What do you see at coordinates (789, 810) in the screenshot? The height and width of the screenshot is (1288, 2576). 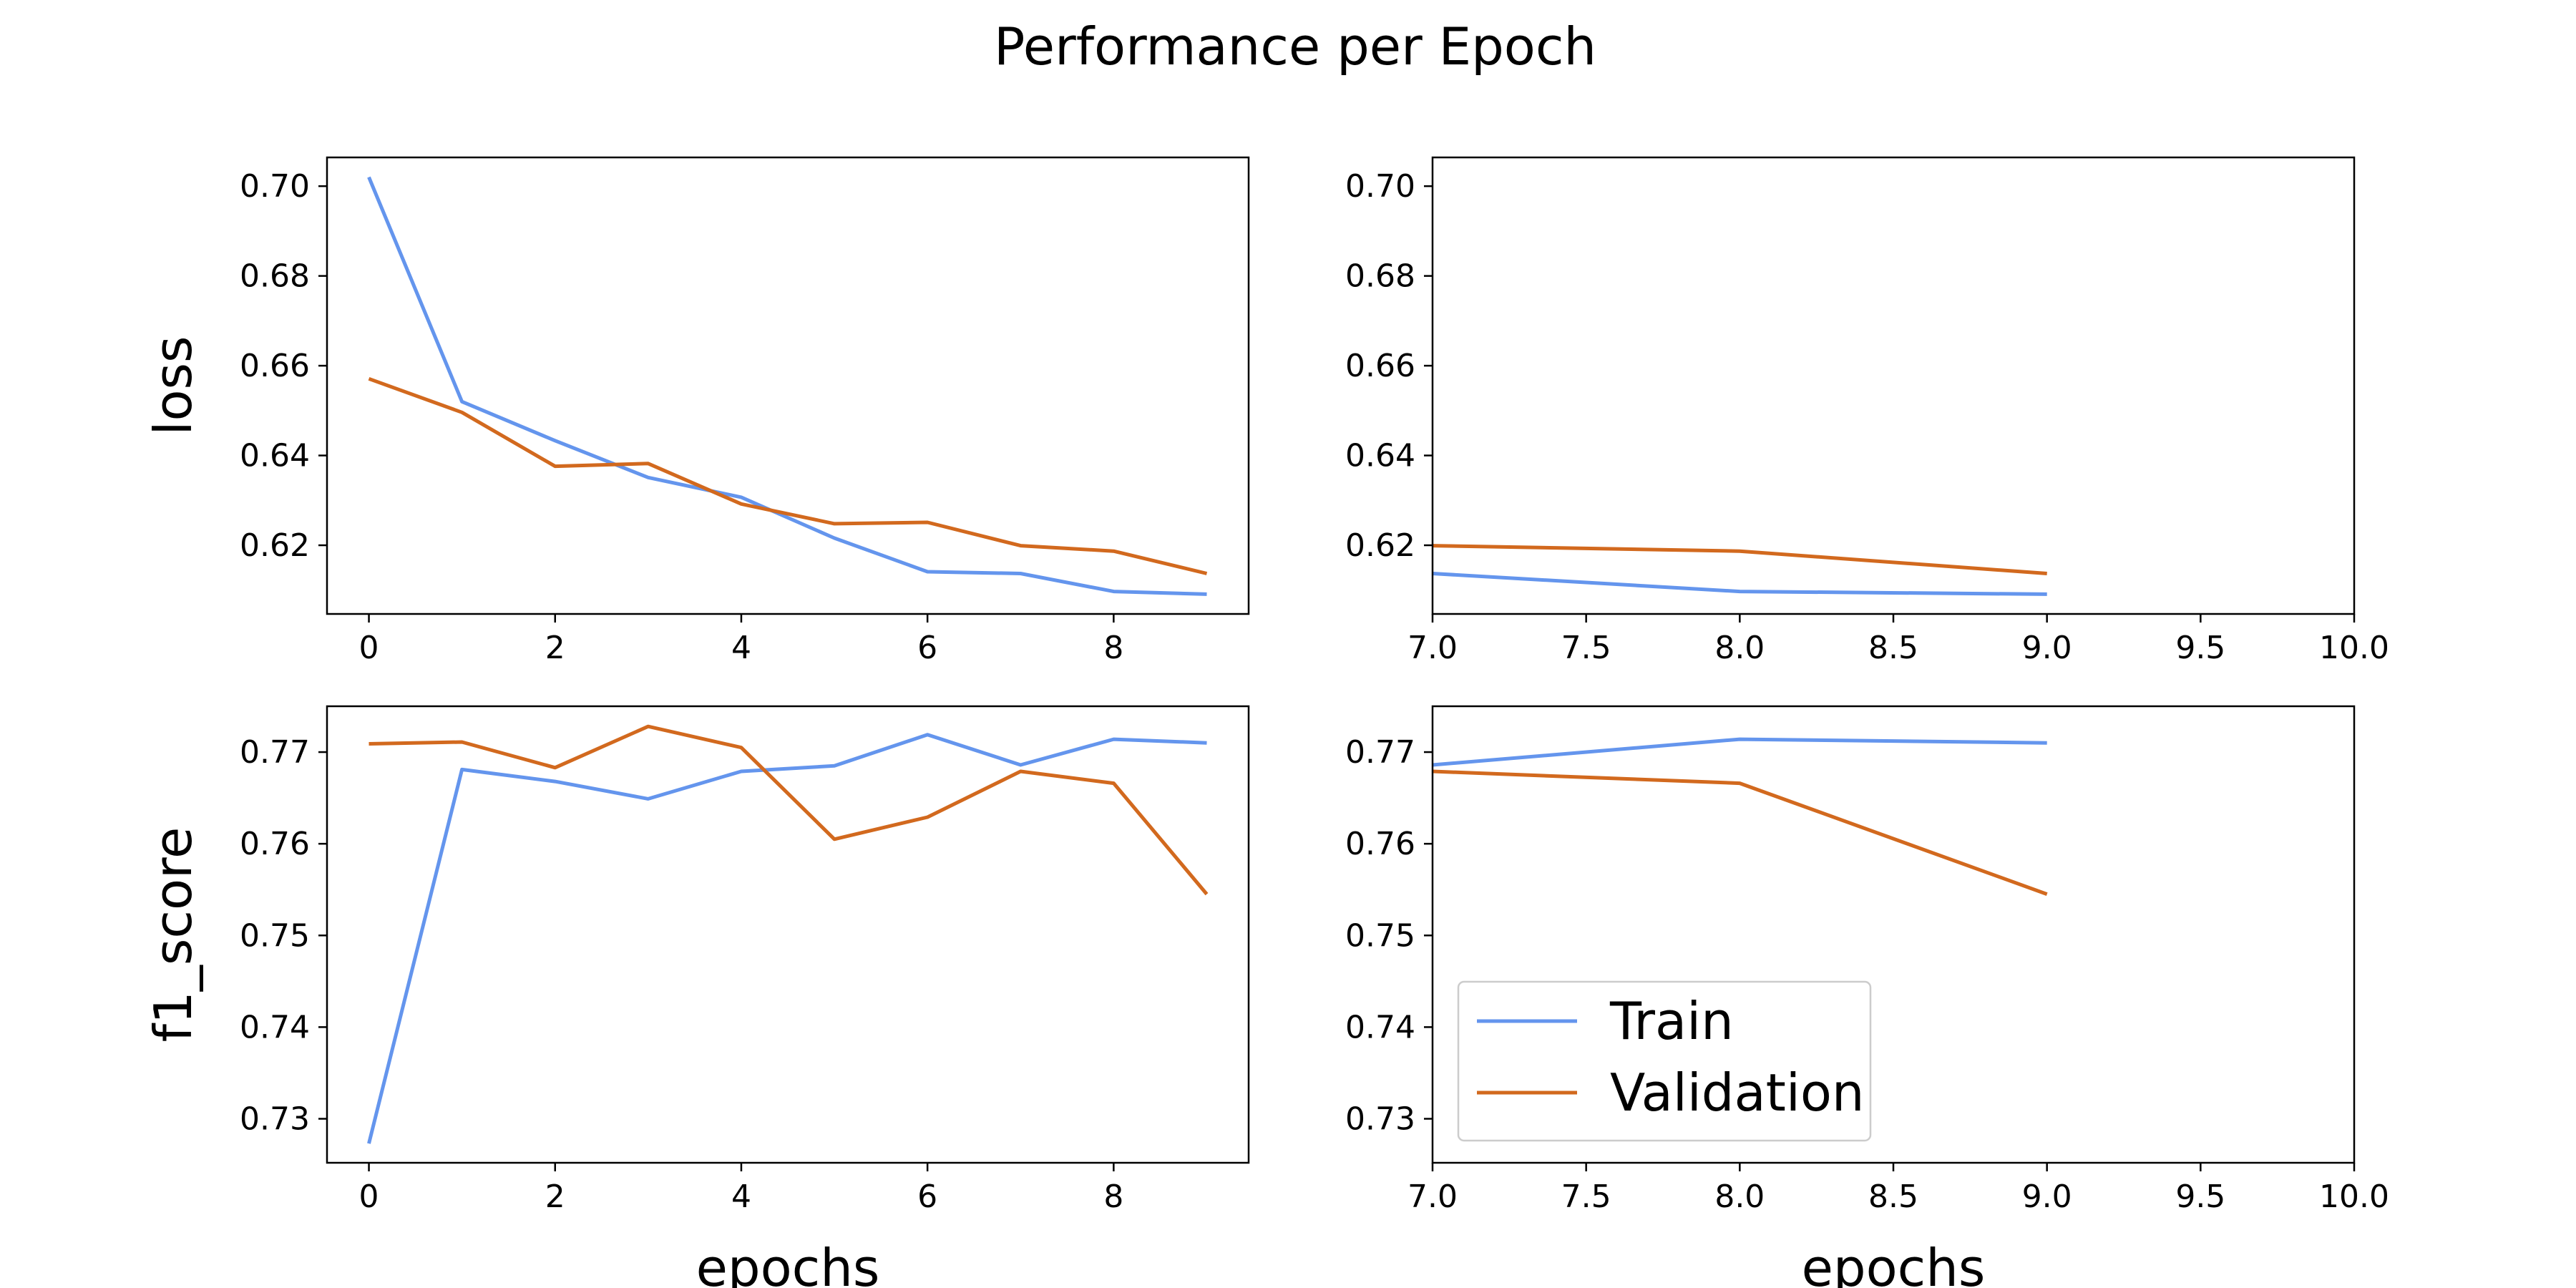 I see `series-line-validation-f1-full` at bounding box center [789, 810].